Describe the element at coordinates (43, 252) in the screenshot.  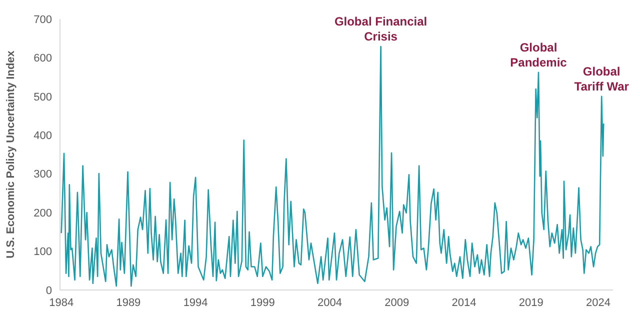
I see `y-tick-label: 100` at that location.